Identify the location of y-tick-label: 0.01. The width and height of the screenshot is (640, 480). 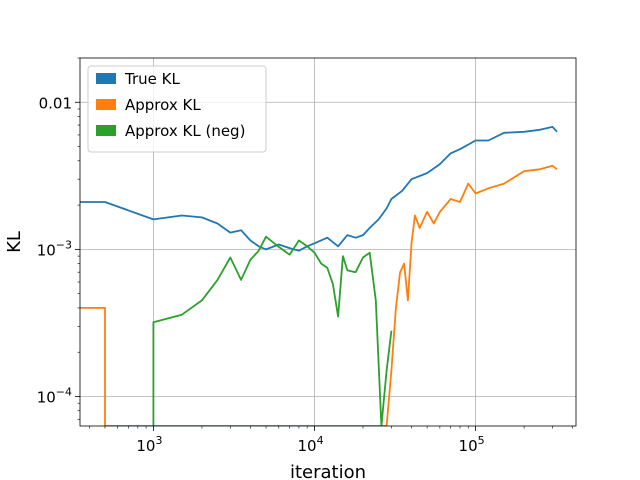
(55, 103).